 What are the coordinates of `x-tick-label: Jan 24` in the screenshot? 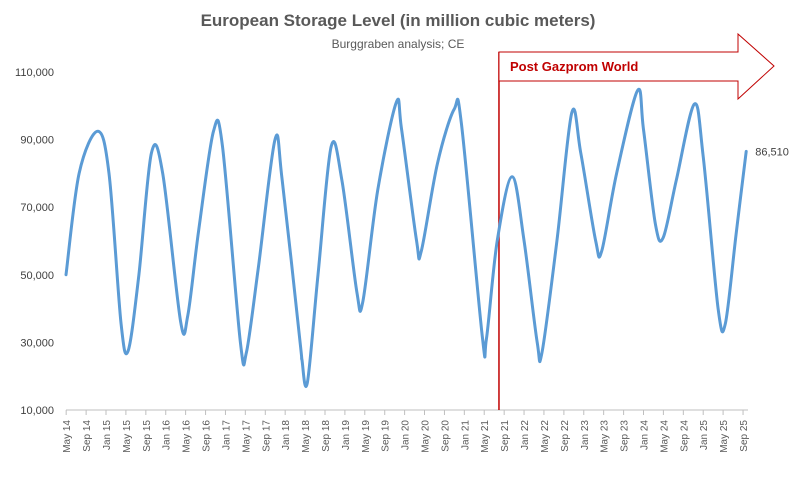 It's located at (644, 435).